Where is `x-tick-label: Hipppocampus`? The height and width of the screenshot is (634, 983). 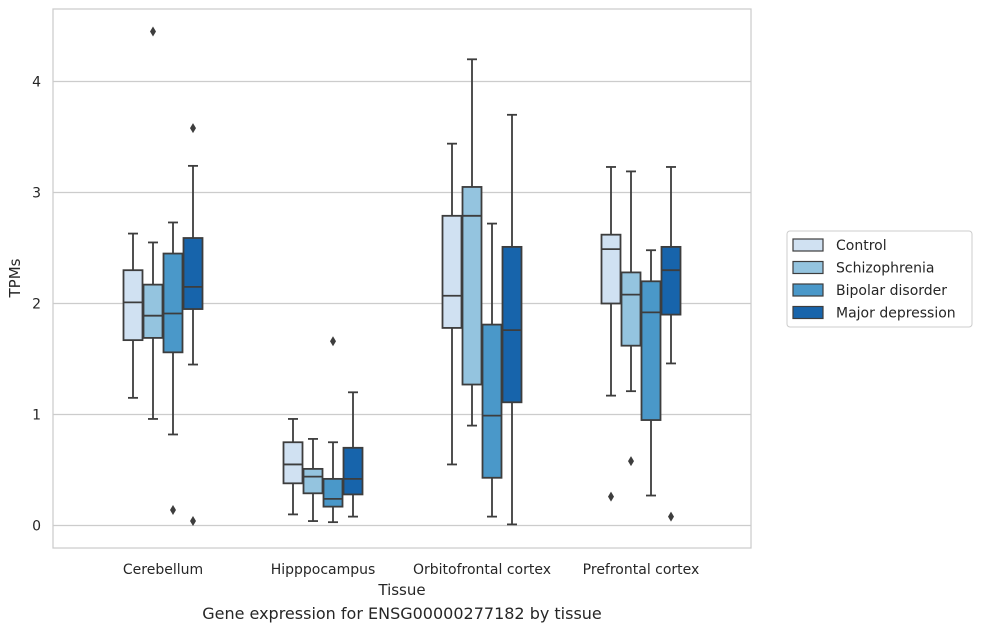
x-tick-label: Hipppocampus is located at coordinates (323, 570).